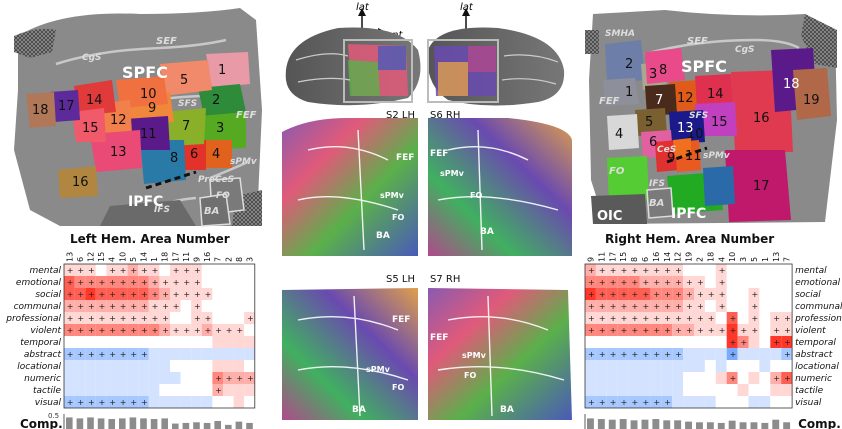 The width and height of the screenshot is (842, 429). What do you see at coordinates (171, 180) in the screenshot?
I see `left-map-dashed-line` at bounding box center [171, 180].